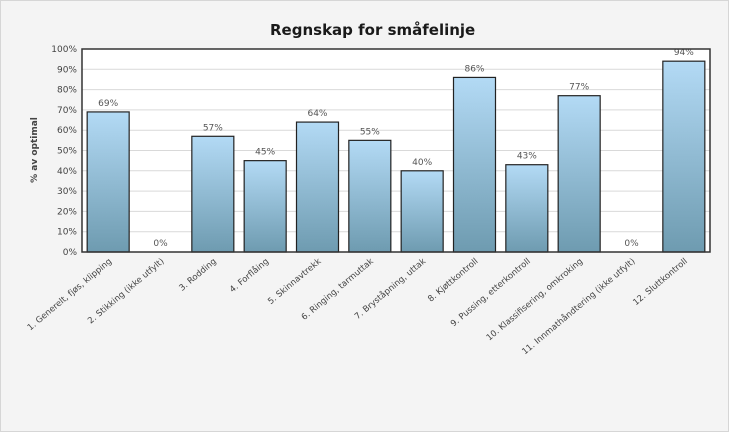  I want to click on y-tick-label: 30%, so click(67, 192).